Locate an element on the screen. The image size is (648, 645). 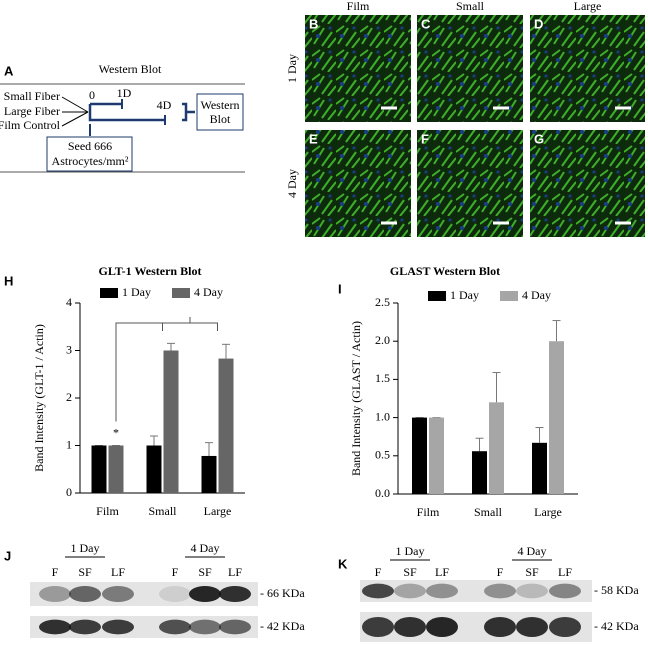
panel-label: J is located at coordinates (7, 555).